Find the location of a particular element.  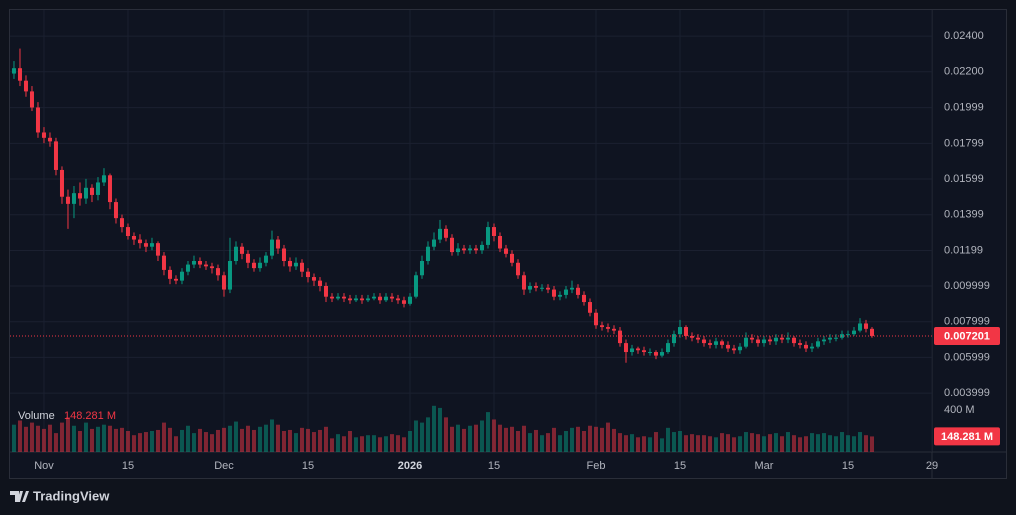

y-tick-label: 0.01799 is located at coordinates (964, 143).